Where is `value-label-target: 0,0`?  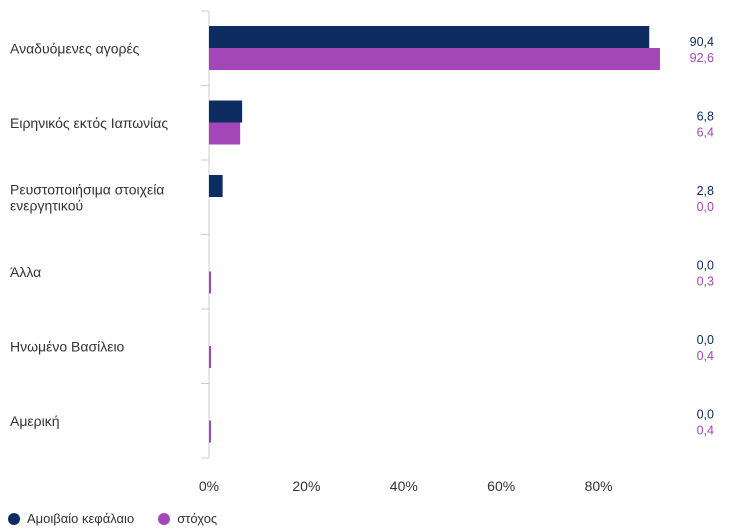 value-label-target: 0,0 is located at coordinates (705, 207).